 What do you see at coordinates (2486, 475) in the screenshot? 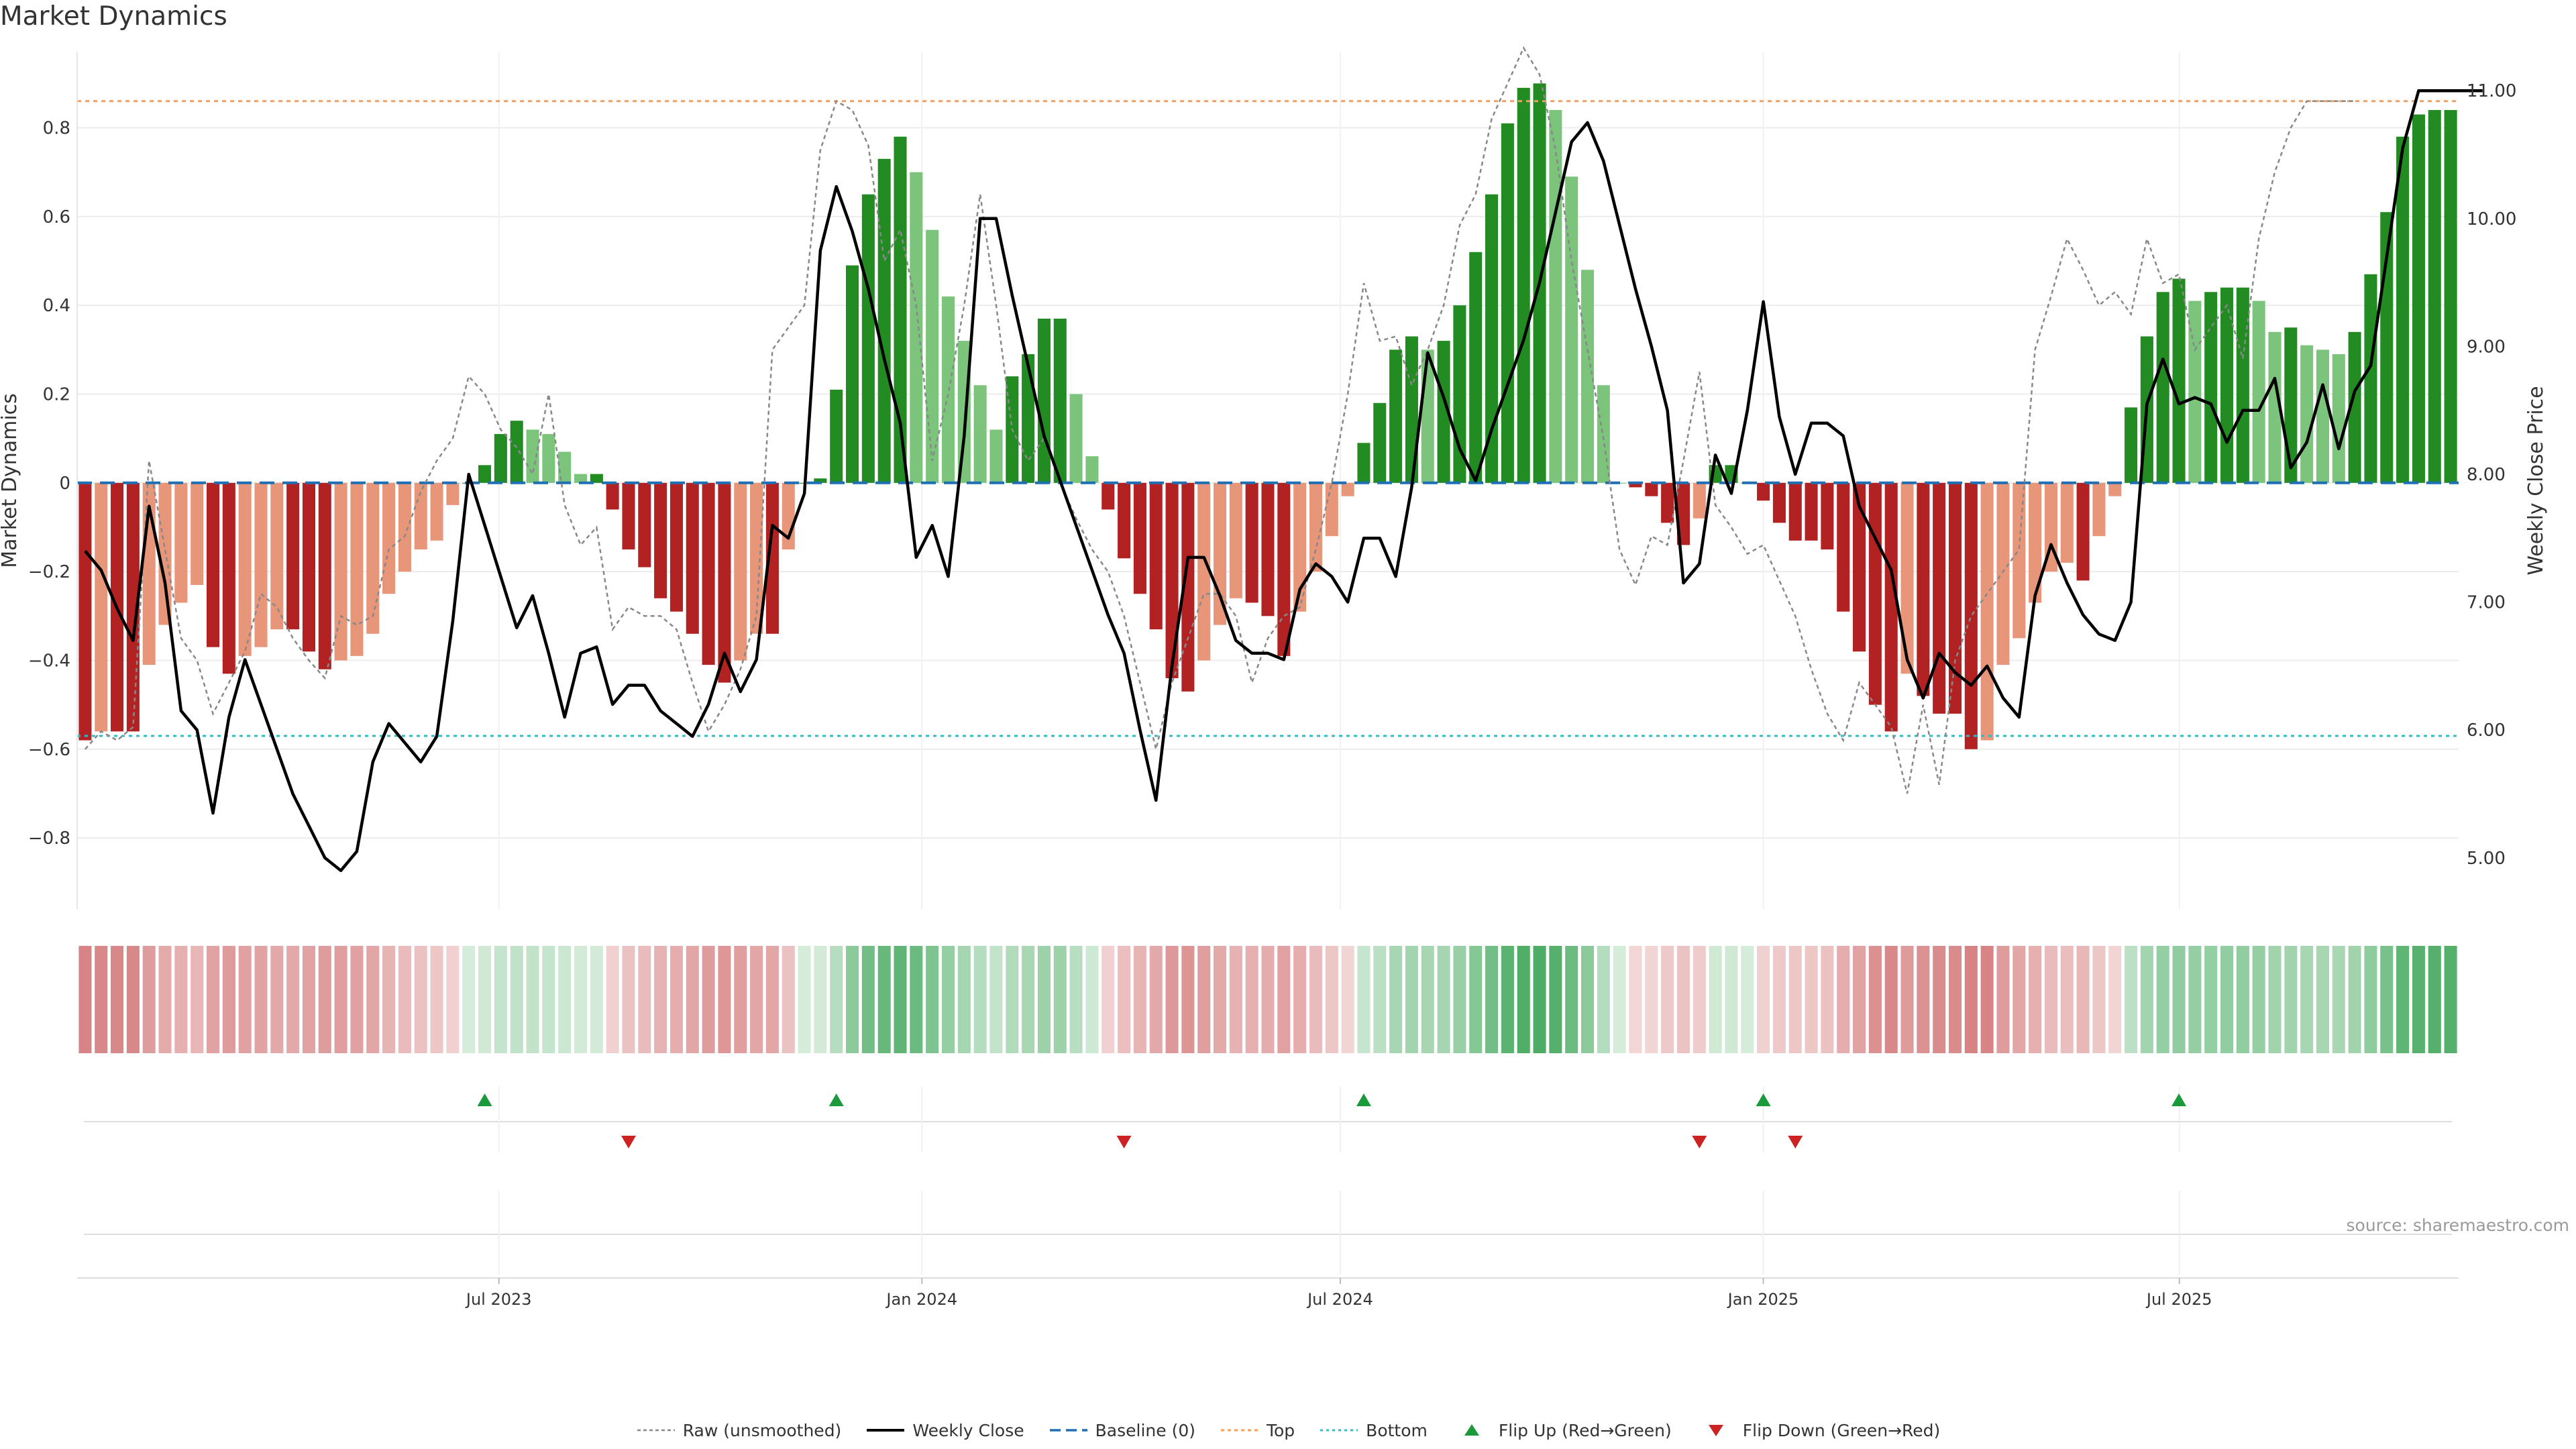
I see `y-right-tick-label: 8.00` at bounding box center [2486, 475].